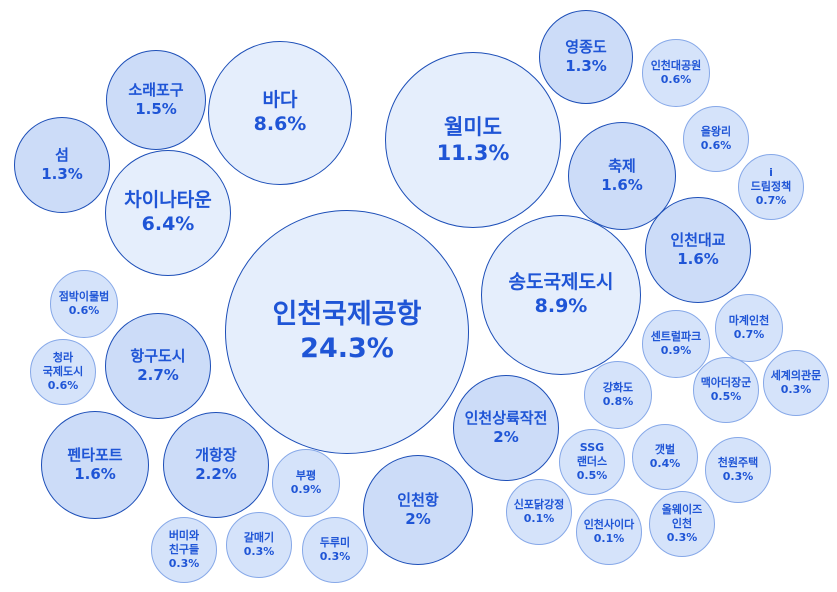 Image resolution: width=837 pixels, height=592 pixels. Describe the element at coordinates (716, 132) in the screenshot. I see `bubble-label: 을왕리` at that location.